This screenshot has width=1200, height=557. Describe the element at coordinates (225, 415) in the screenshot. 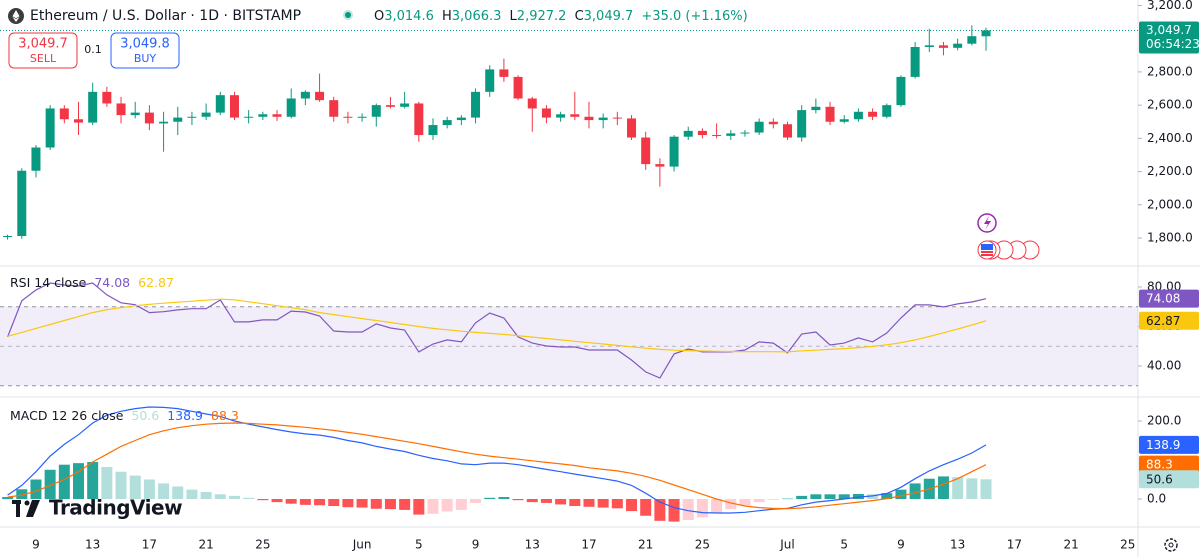

I see `signal-legend-value: 88.3` at that location.